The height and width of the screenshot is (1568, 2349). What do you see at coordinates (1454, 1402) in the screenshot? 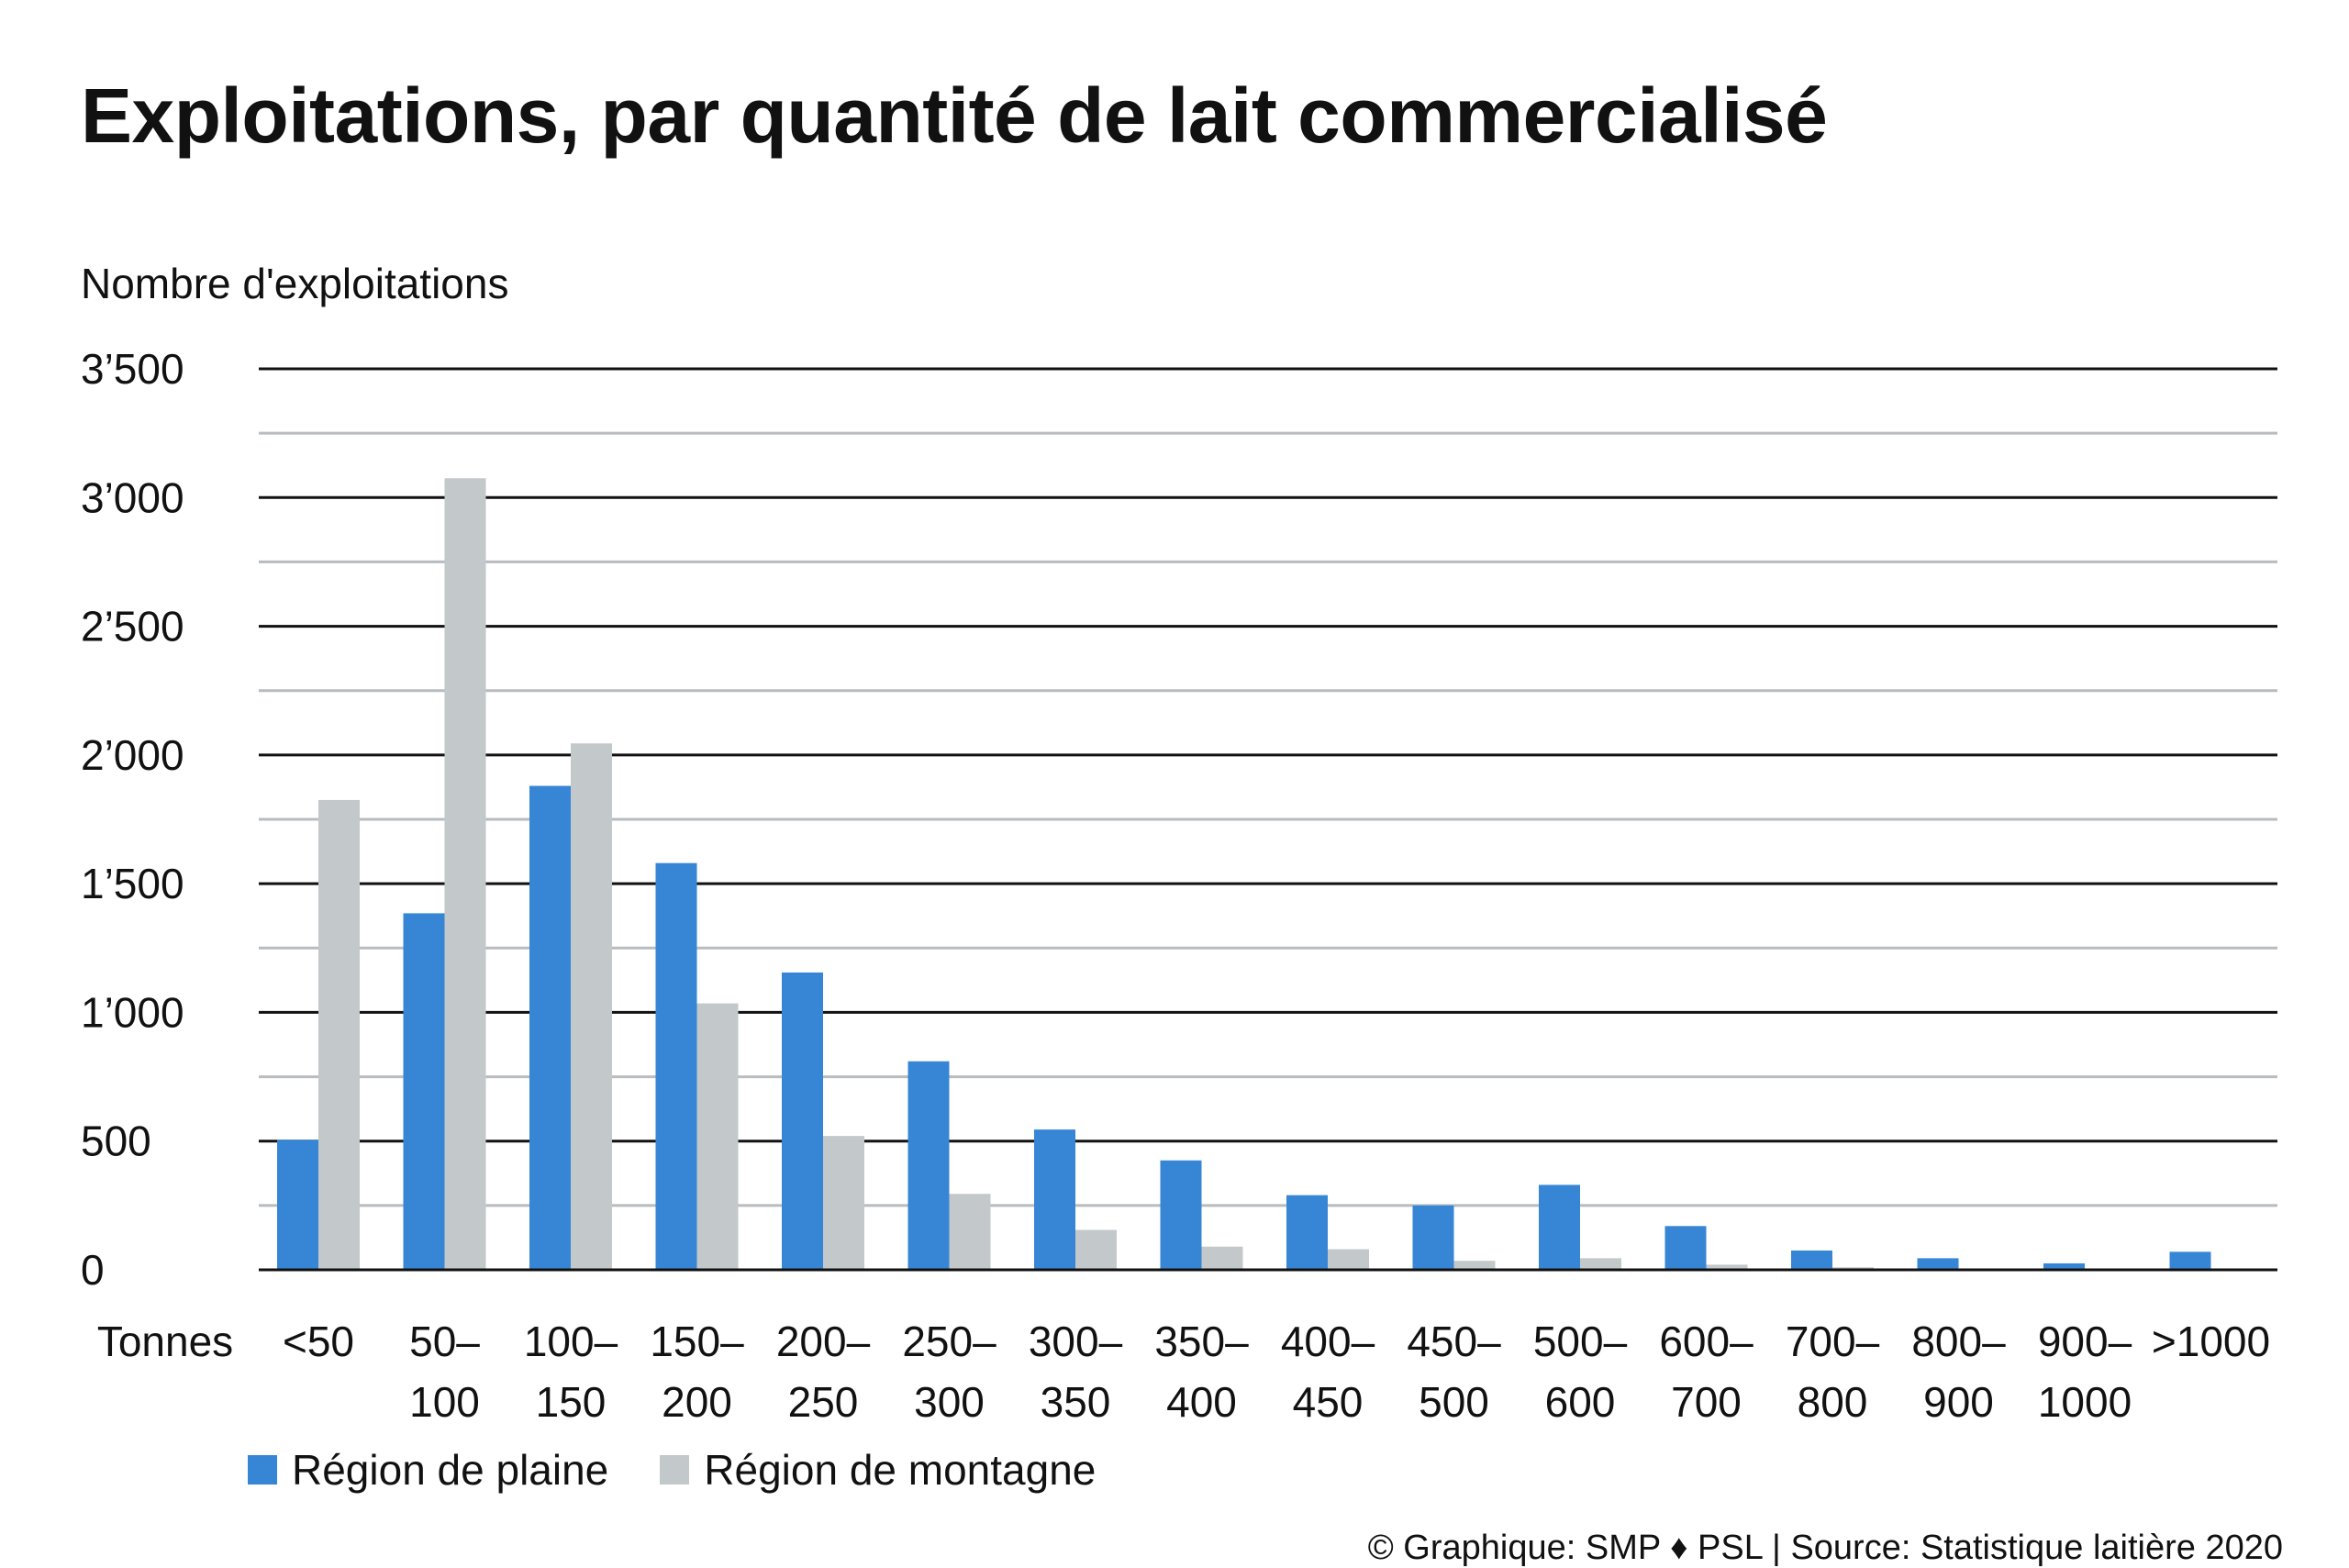
I see `x-tick-label: 500` at bounding box center [1454, 1402].